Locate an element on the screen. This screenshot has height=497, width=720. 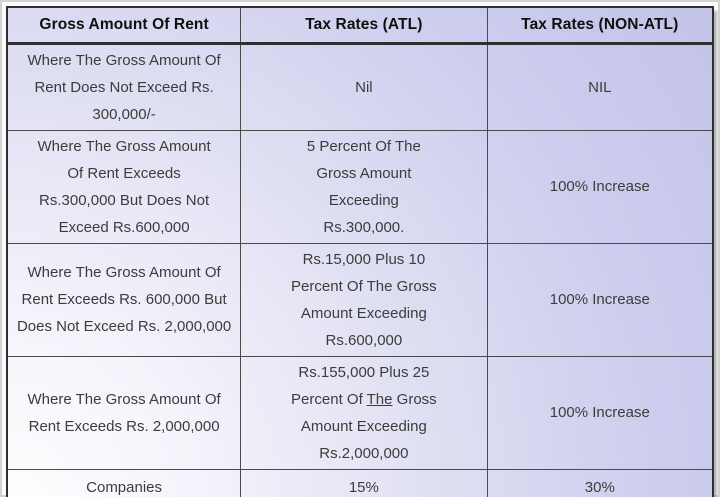
atl-rate-cell: 15% is located at coordinates (364, 482).